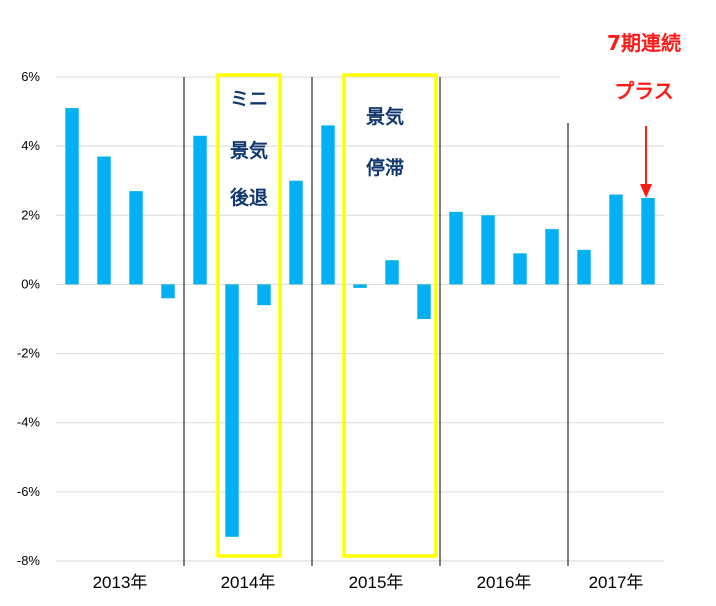  I want to click on year-label: 2015年, so click(376, 582).